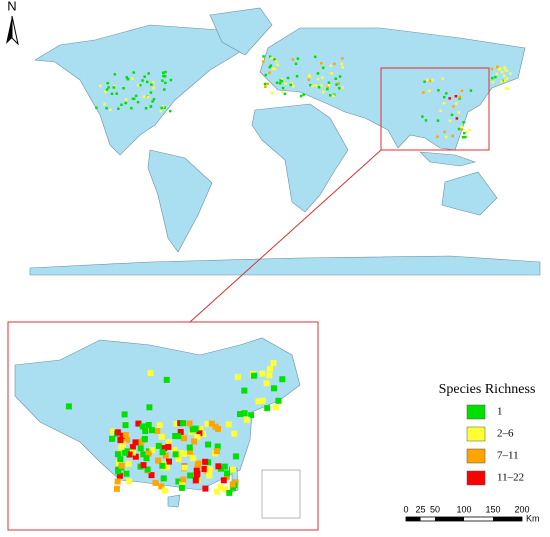 The width and height of the screenshot is (550, 537). What do you see at coordinates (12, 23) in the screenshot?
I see `north-arrow: N` at bounding box center [12, 23].